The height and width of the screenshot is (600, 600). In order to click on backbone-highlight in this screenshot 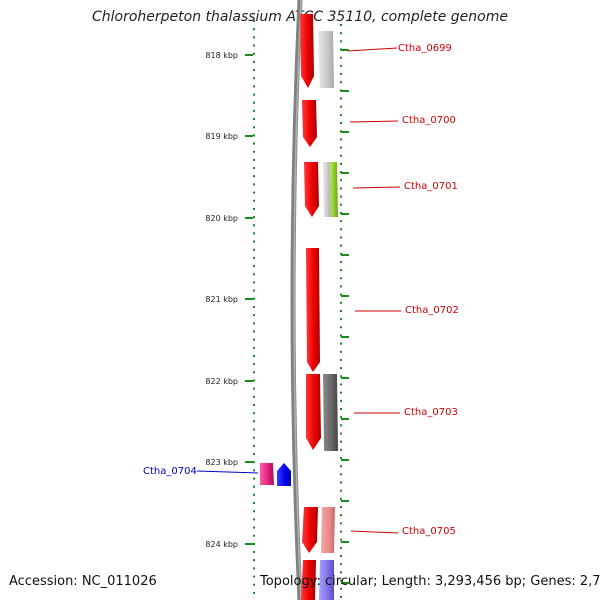, I will do `click(297, 300)`.